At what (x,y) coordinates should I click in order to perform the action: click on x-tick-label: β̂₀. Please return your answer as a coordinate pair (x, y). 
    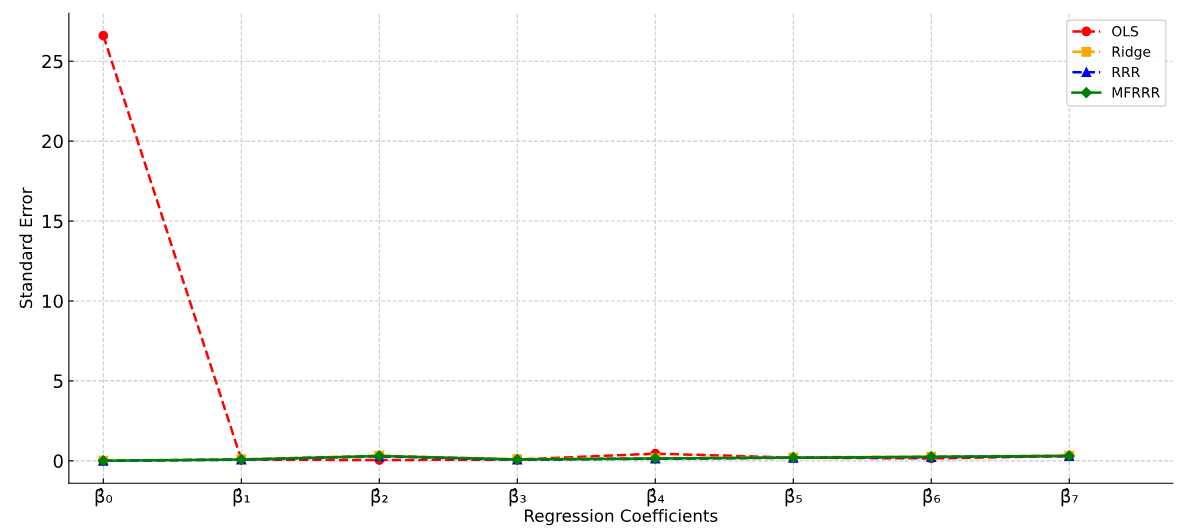
    Looking at the image, I should click on (104, 497).